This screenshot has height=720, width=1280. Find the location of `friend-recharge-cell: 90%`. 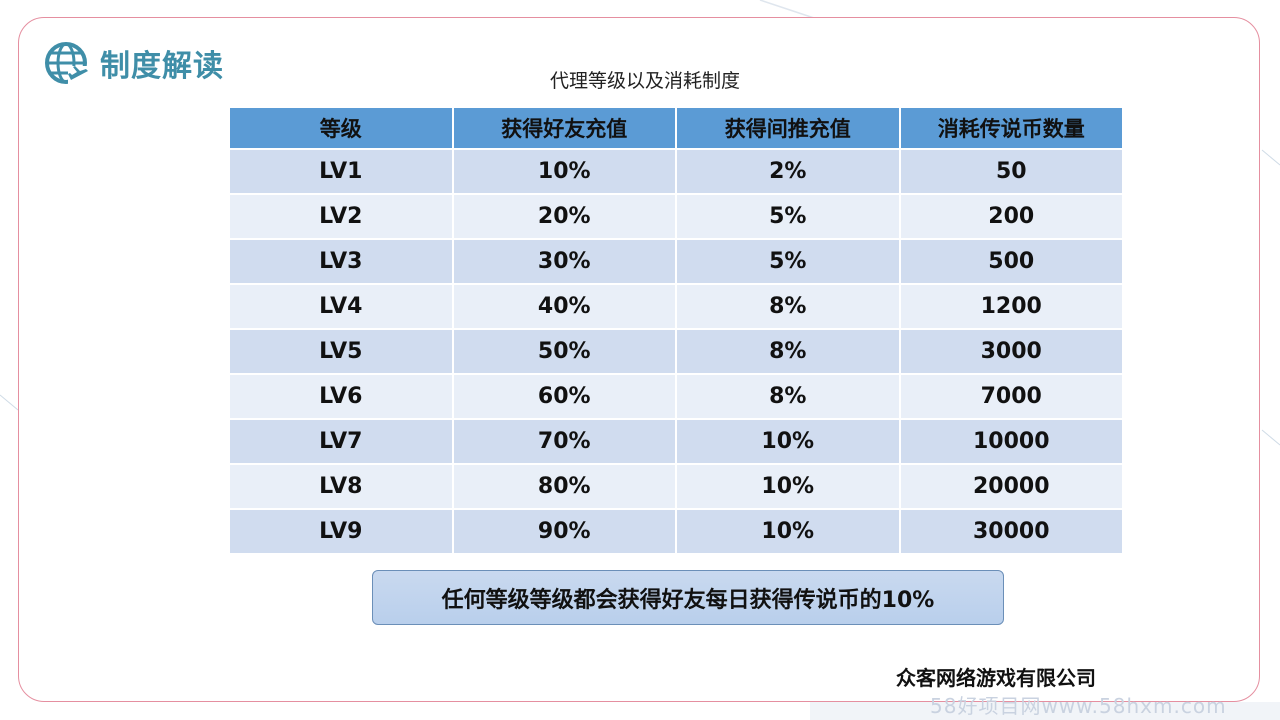

friend-recharge-cell: 90% is located at coordinates (564, 531).